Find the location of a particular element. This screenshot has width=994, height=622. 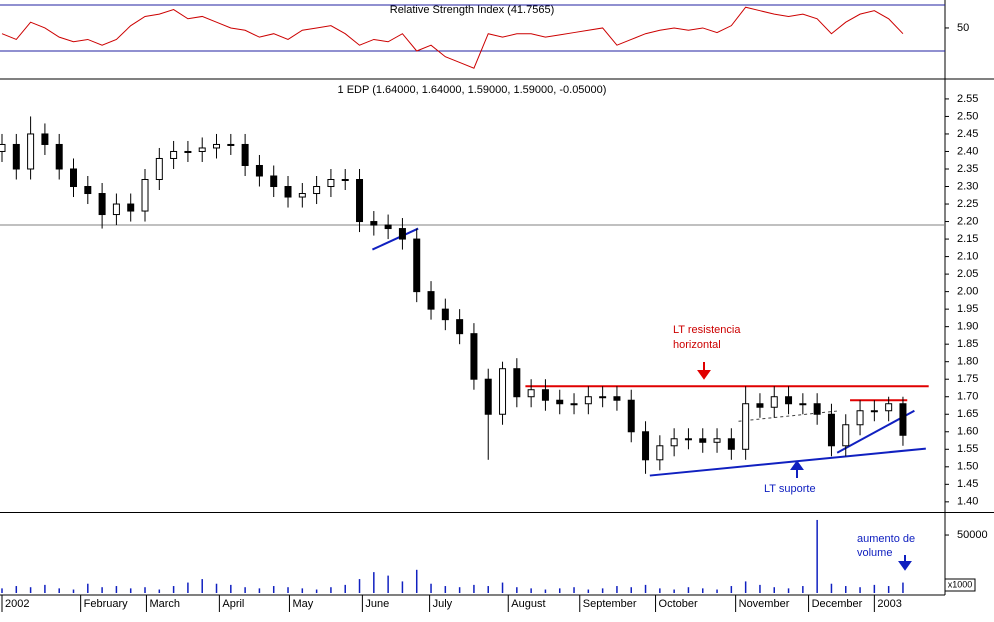

y-tick-label: 2.00 is located at coordinates (967, 292).